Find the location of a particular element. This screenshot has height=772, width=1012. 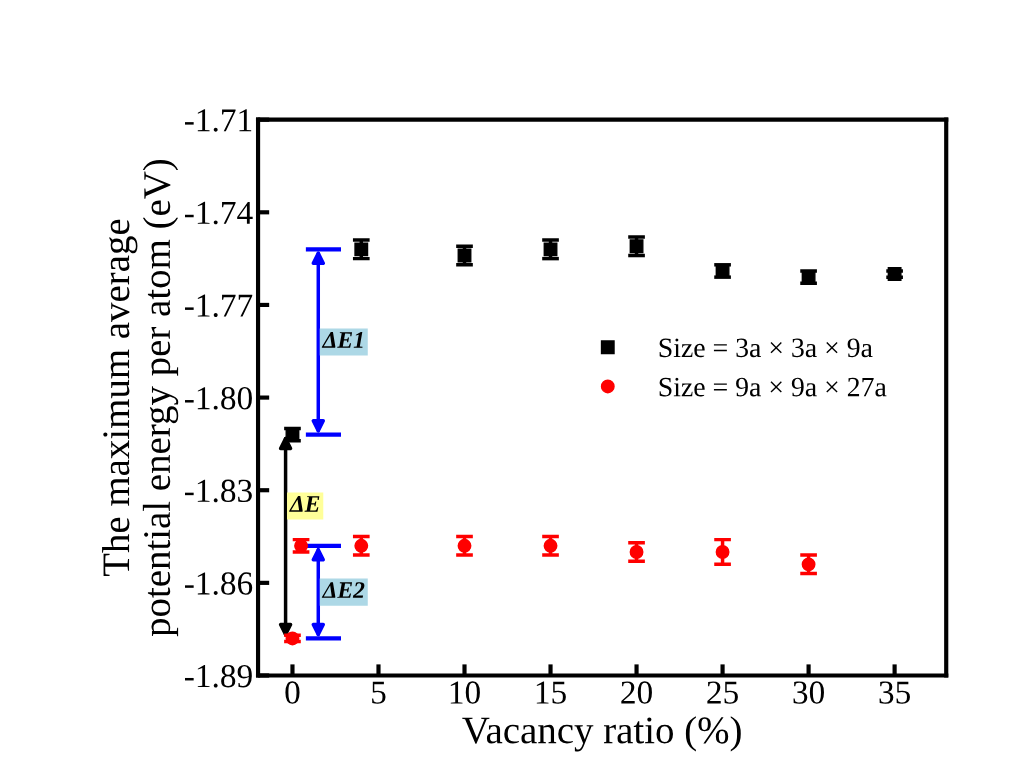

annotation: ΔE1 is located at coordinates (342, 340).